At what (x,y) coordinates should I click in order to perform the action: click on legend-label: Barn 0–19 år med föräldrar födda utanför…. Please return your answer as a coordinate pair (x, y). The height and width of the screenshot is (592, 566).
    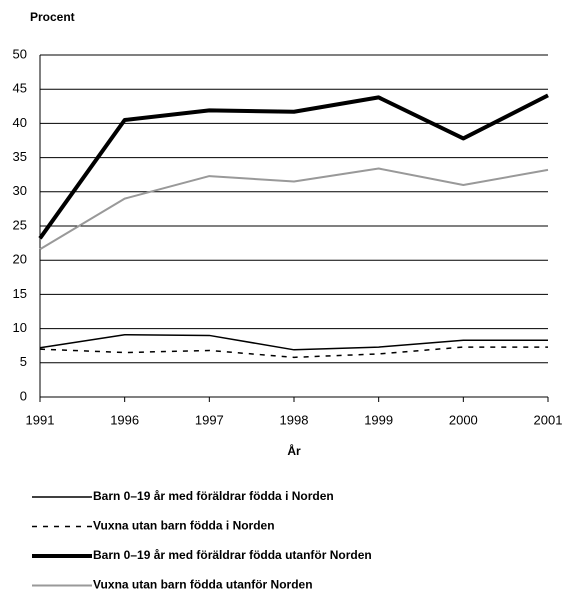
    Looking at the image, I should click on (232, 555).